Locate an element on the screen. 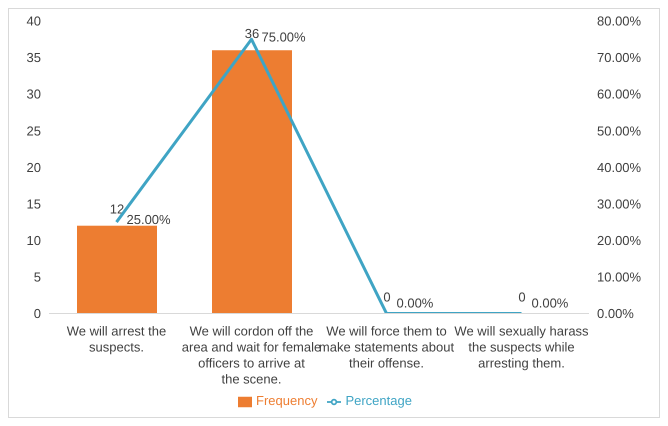 The image size is (668, 426). x-tick-label: We will cordon off the area and wait for female officers to arrive at the scene. is located at coordinates (252, 354).